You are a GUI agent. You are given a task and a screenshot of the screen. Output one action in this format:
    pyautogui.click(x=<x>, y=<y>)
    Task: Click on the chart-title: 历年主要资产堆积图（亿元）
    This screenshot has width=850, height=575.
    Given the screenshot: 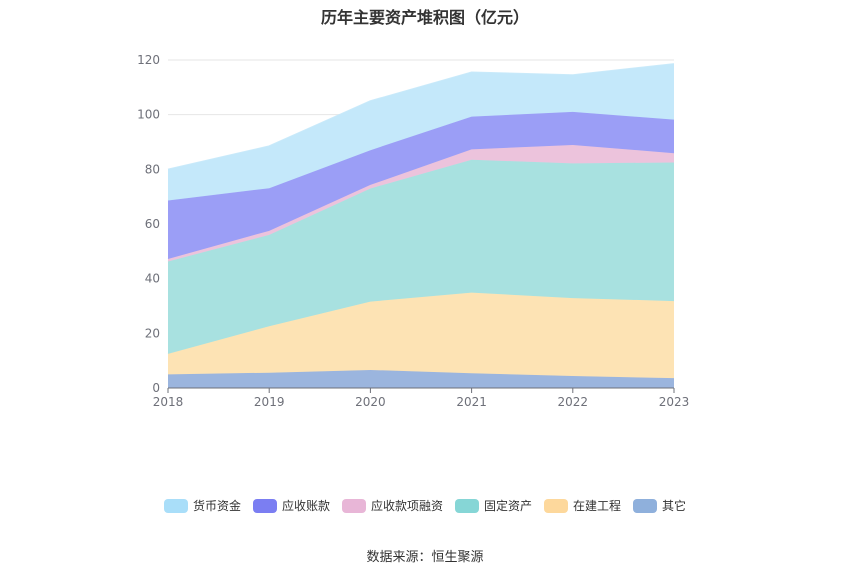 What is the action you would take?
    pyautogui.click(x=424, y=17)
    